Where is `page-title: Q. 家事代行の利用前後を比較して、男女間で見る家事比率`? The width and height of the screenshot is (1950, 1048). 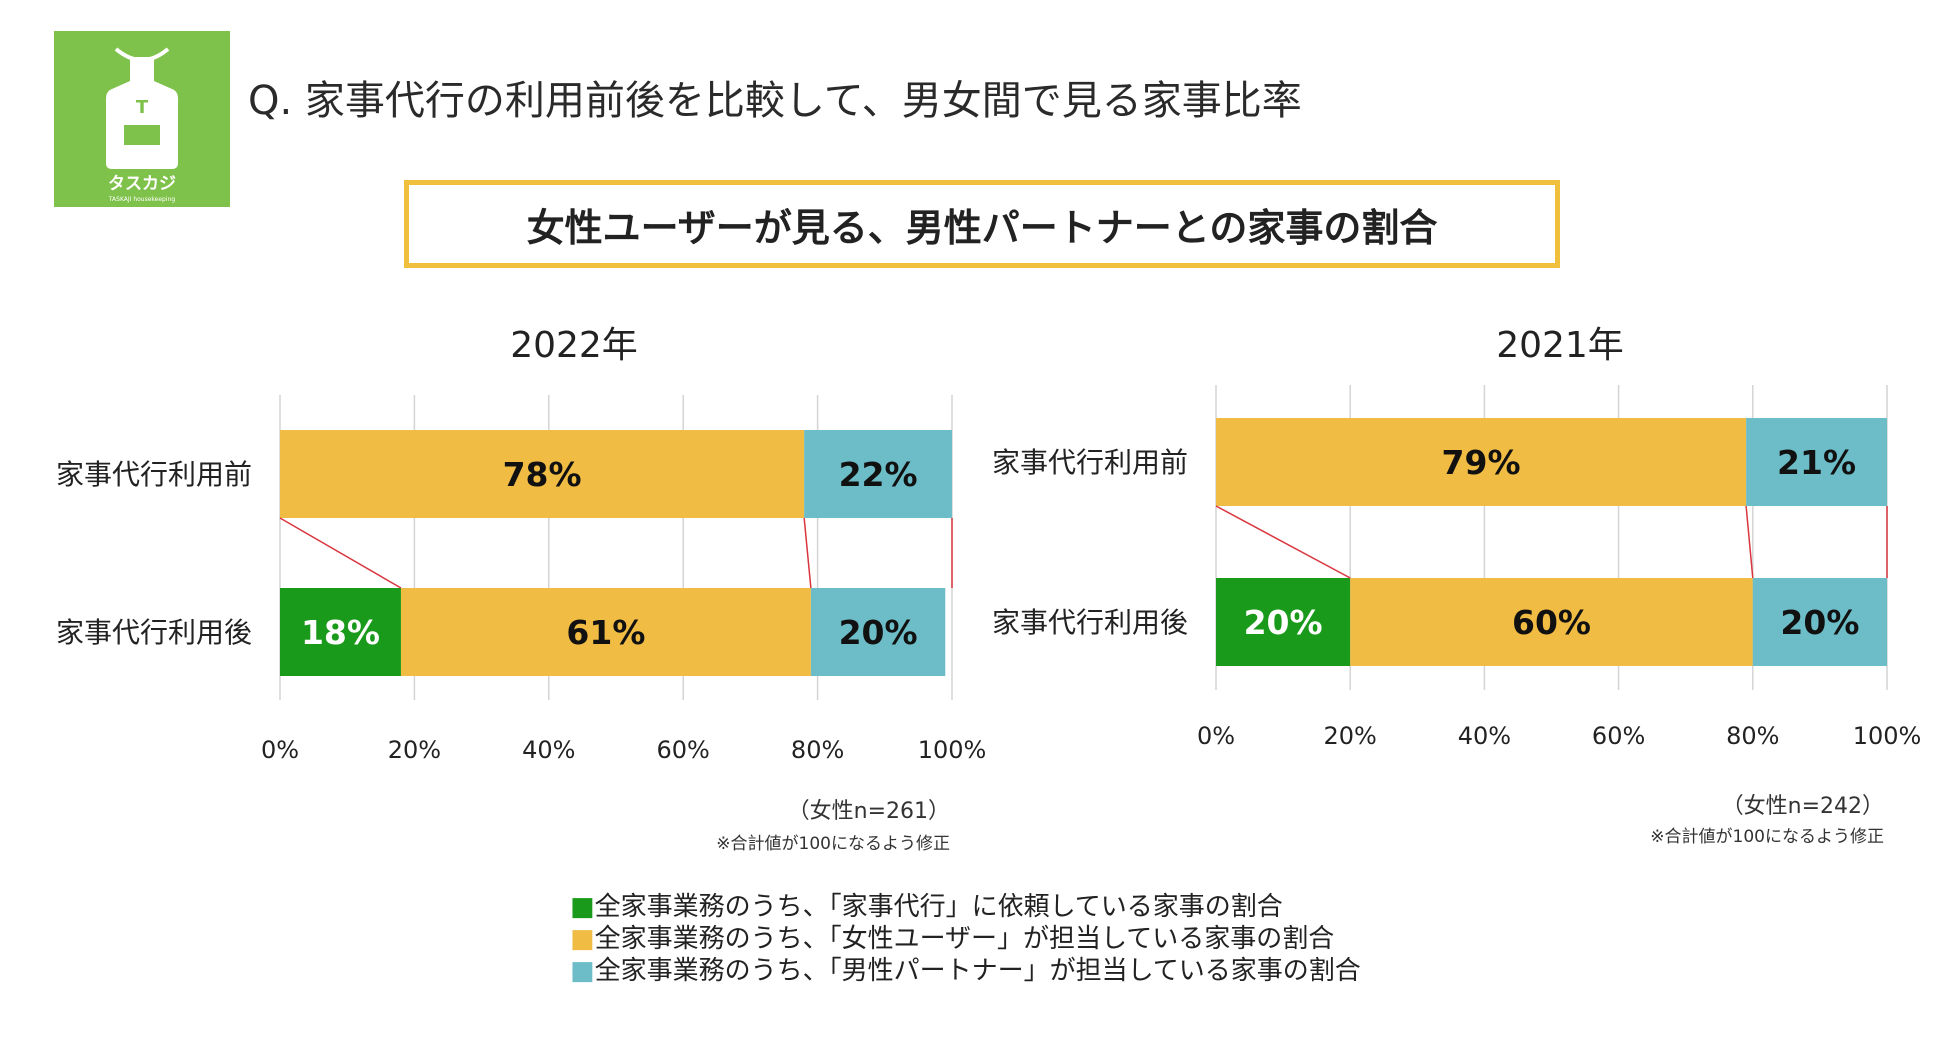 page-title: Q. 家事代行の利用前後を比較して、男女間で見る家事比率 is located at coordinates (775, 101).